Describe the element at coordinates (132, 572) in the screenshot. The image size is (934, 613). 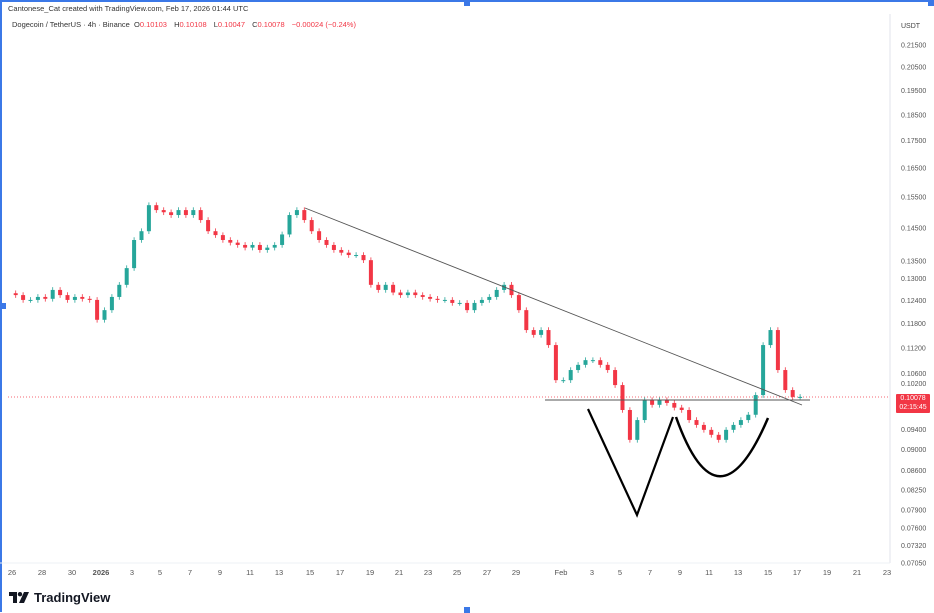
I see `time-tick-label: 3` at that location.